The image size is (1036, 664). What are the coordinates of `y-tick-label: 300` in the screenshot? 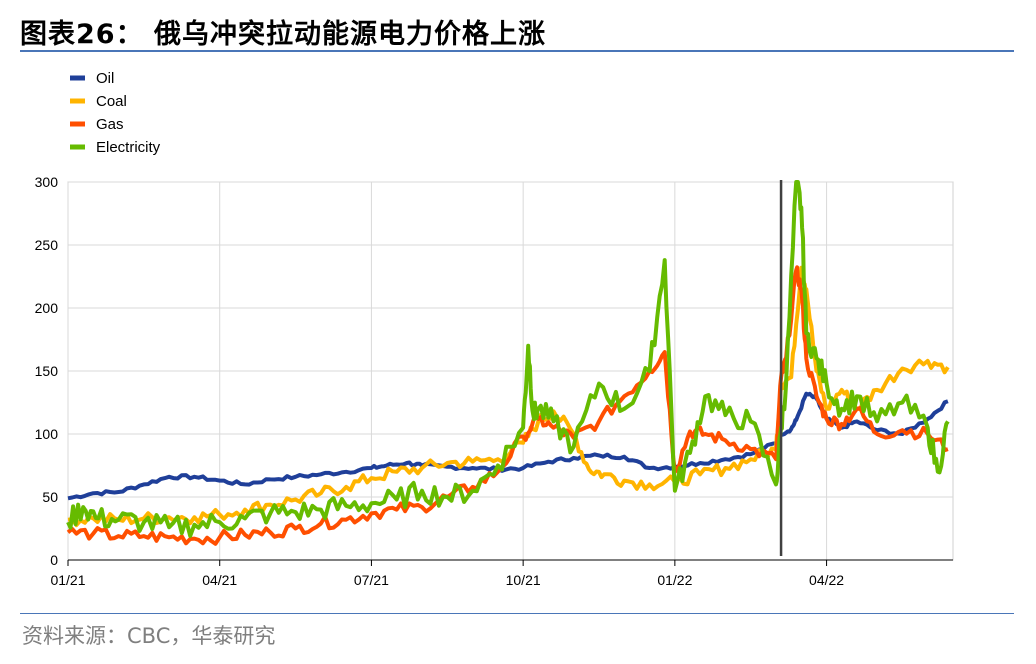 It's located at (47, 182).